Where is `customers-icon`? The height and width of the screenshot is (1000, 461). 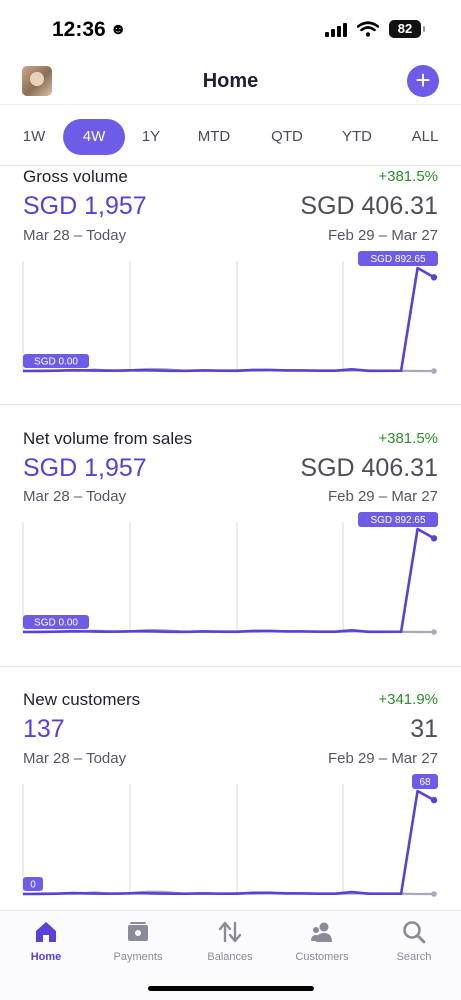 customers-icon is located at coordinates (321, 932).